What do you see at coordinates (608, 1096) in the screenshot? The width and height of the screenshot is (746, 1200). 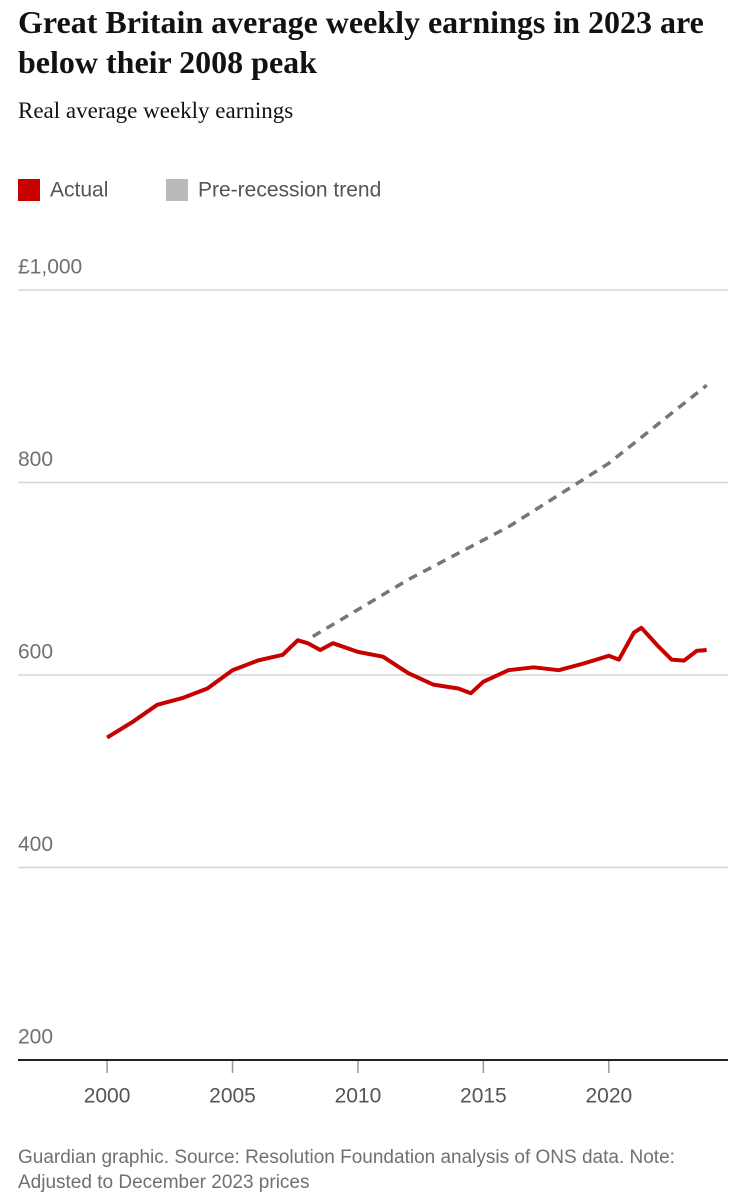 I see `x-tick-label: 2020` at bounding box center [608, 1096].